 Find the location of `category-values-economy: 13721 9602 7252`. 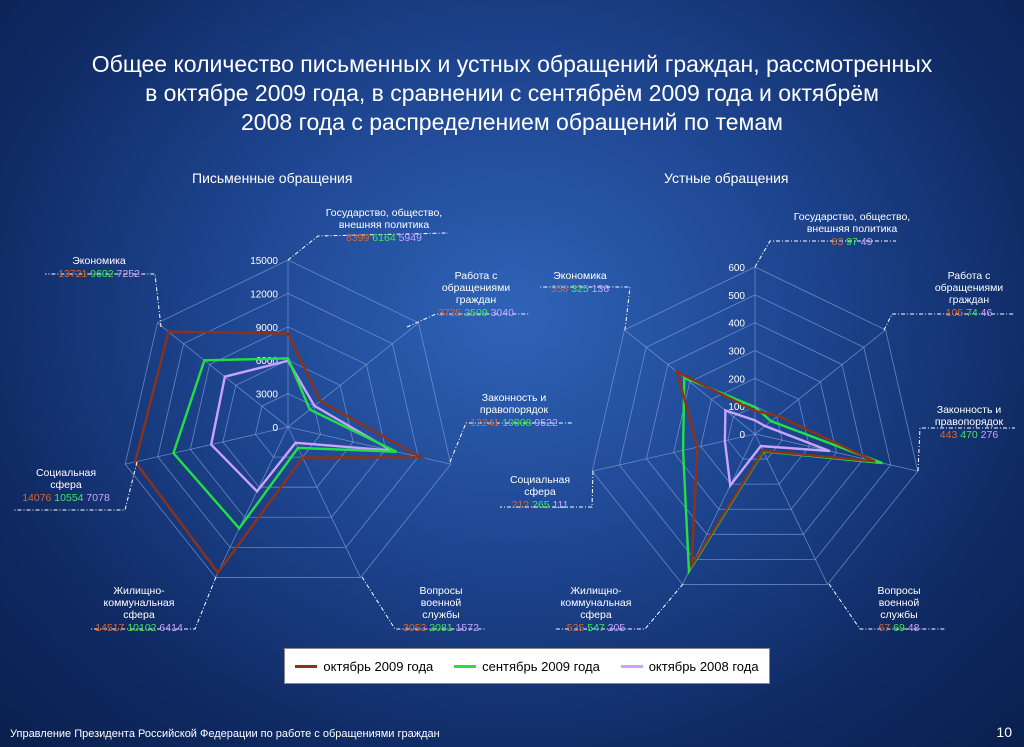

category-values-economy: 13721 9602 7252 is located at coordinates (99, 274).